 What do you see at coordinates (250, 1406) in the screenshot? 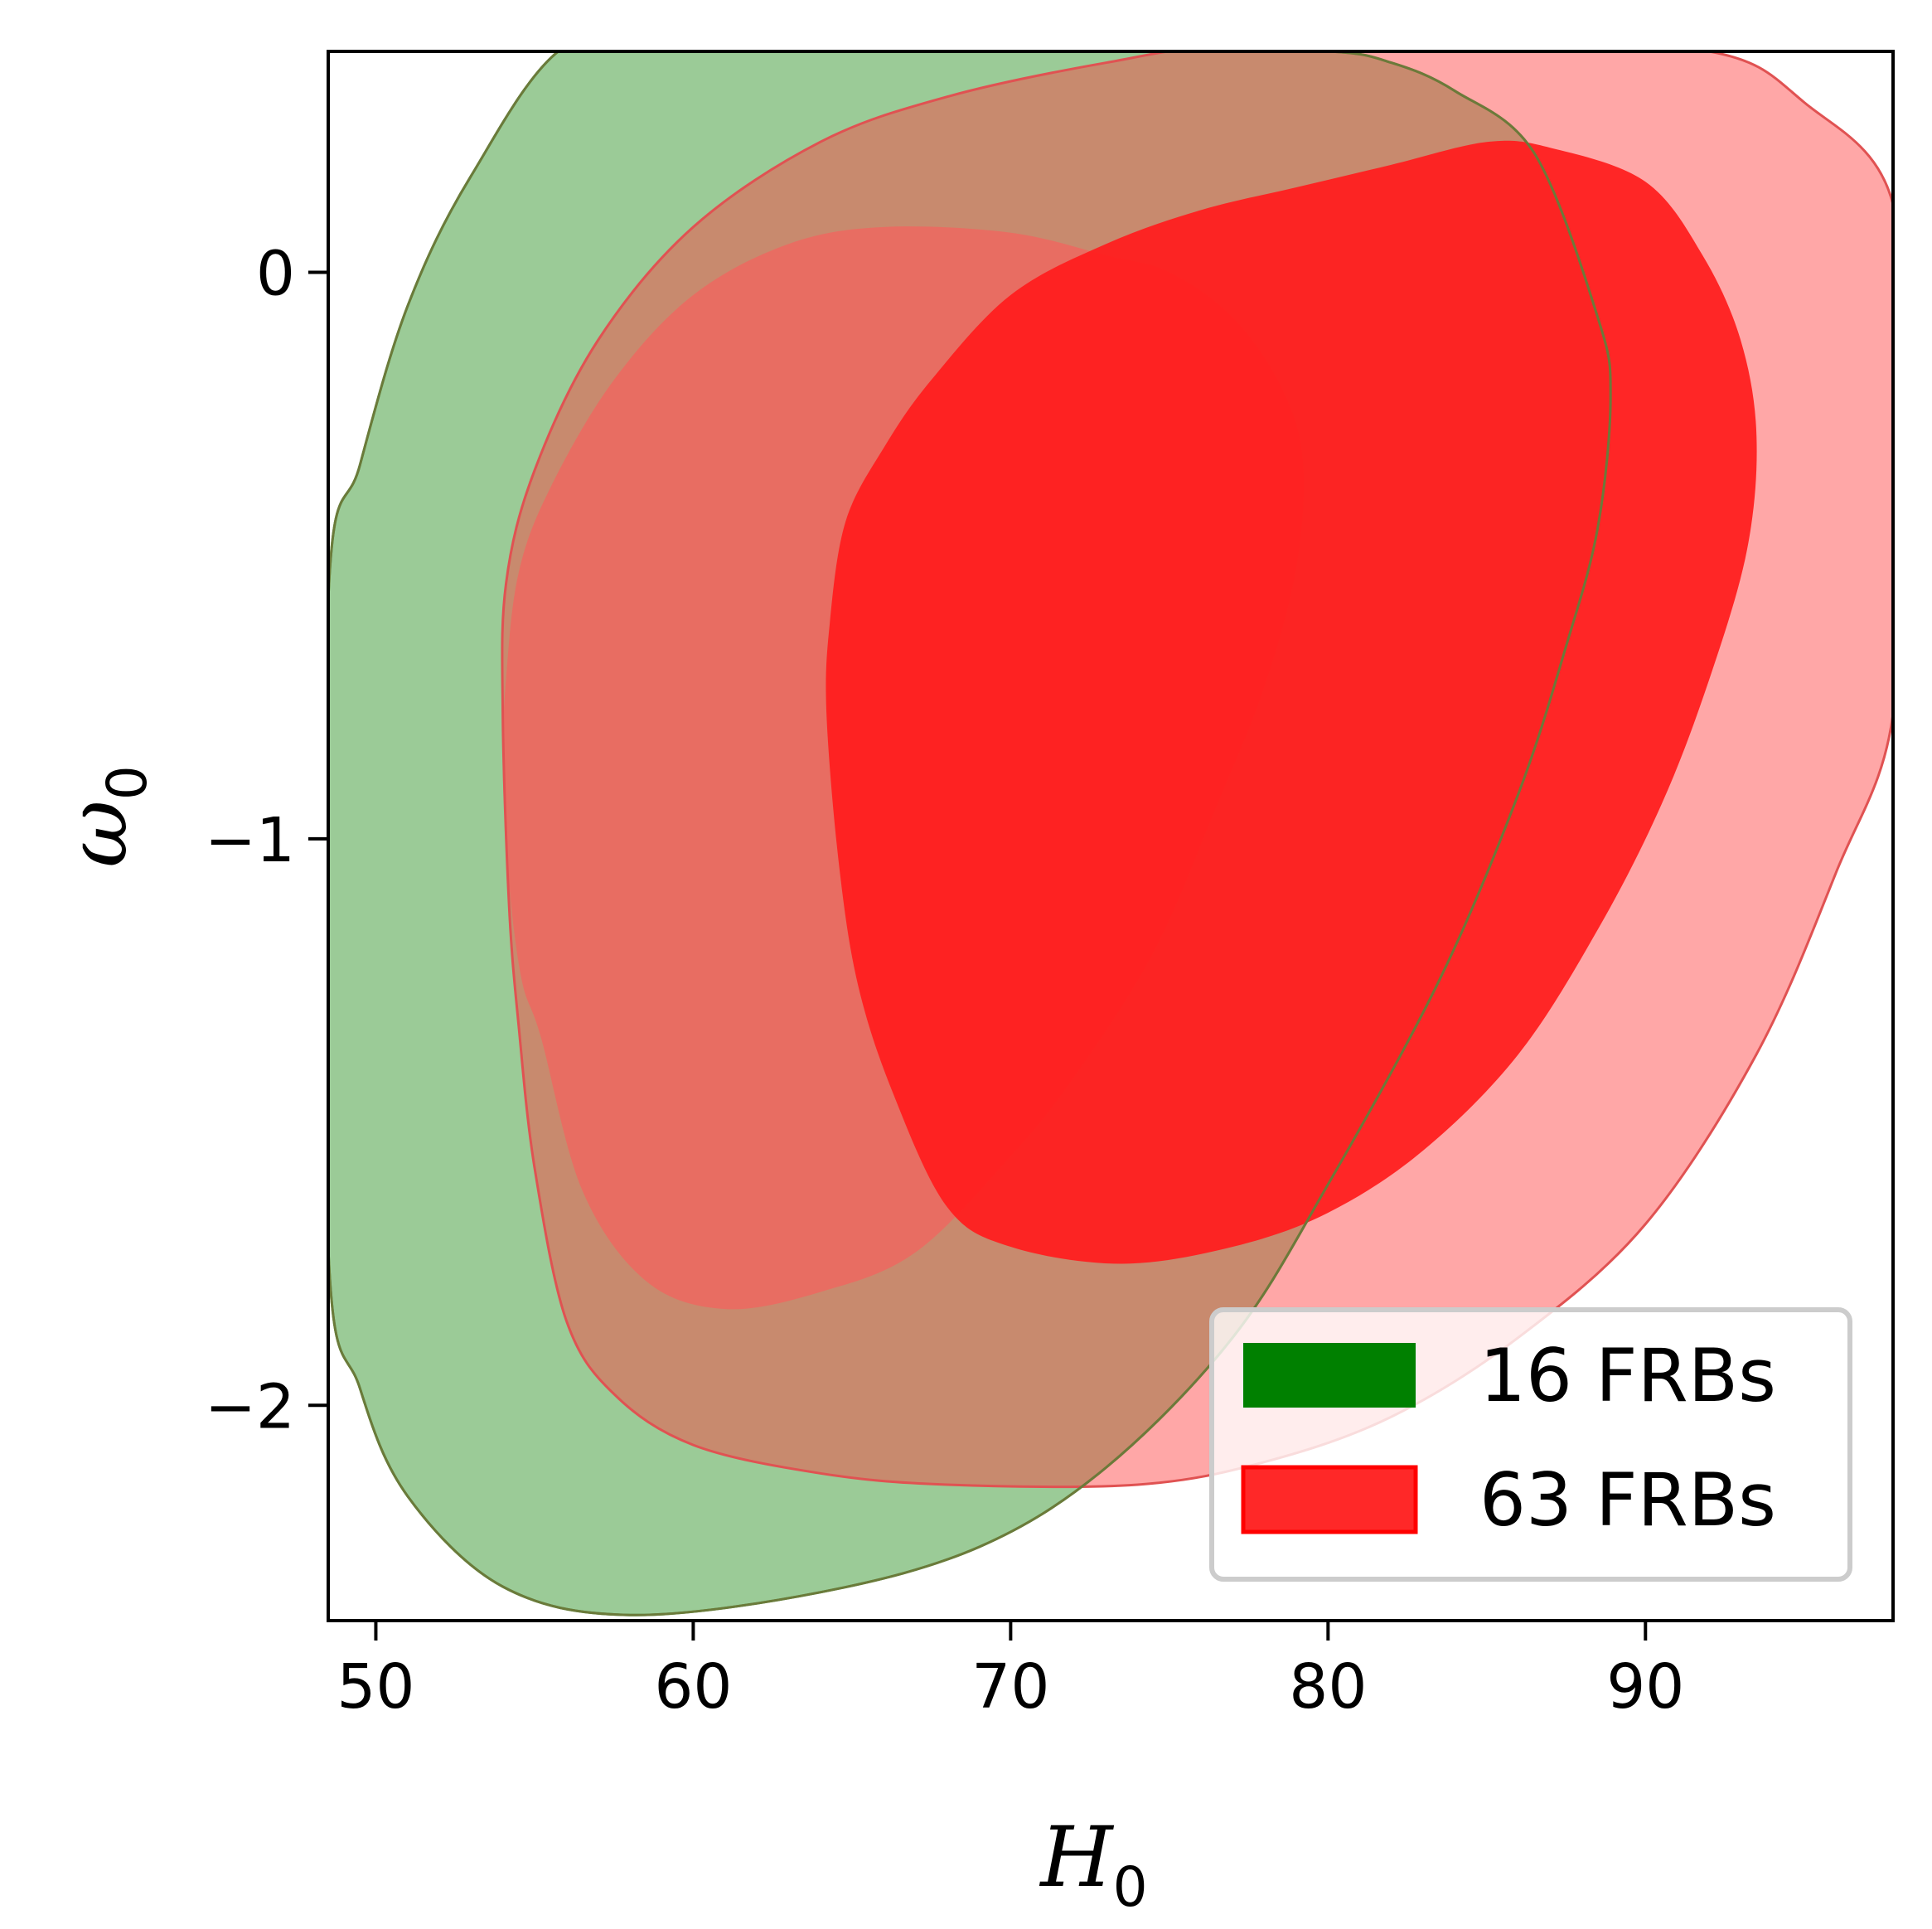
I see `y-tick-label: −2` at bounding box center [250, 1406].